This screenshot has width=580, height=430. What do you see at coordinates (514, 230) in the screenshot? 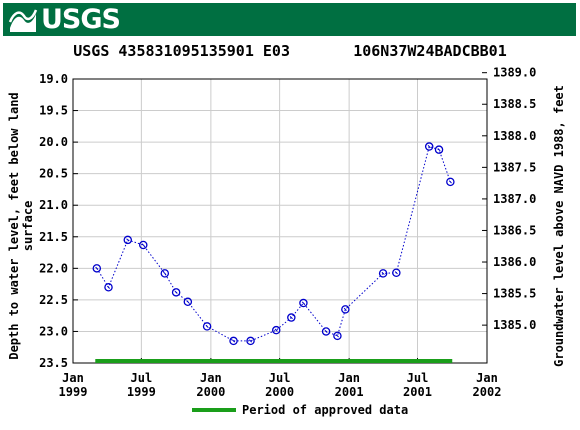
I see `y2-tick-label: 1386.5` at bounding box center [514, 230].